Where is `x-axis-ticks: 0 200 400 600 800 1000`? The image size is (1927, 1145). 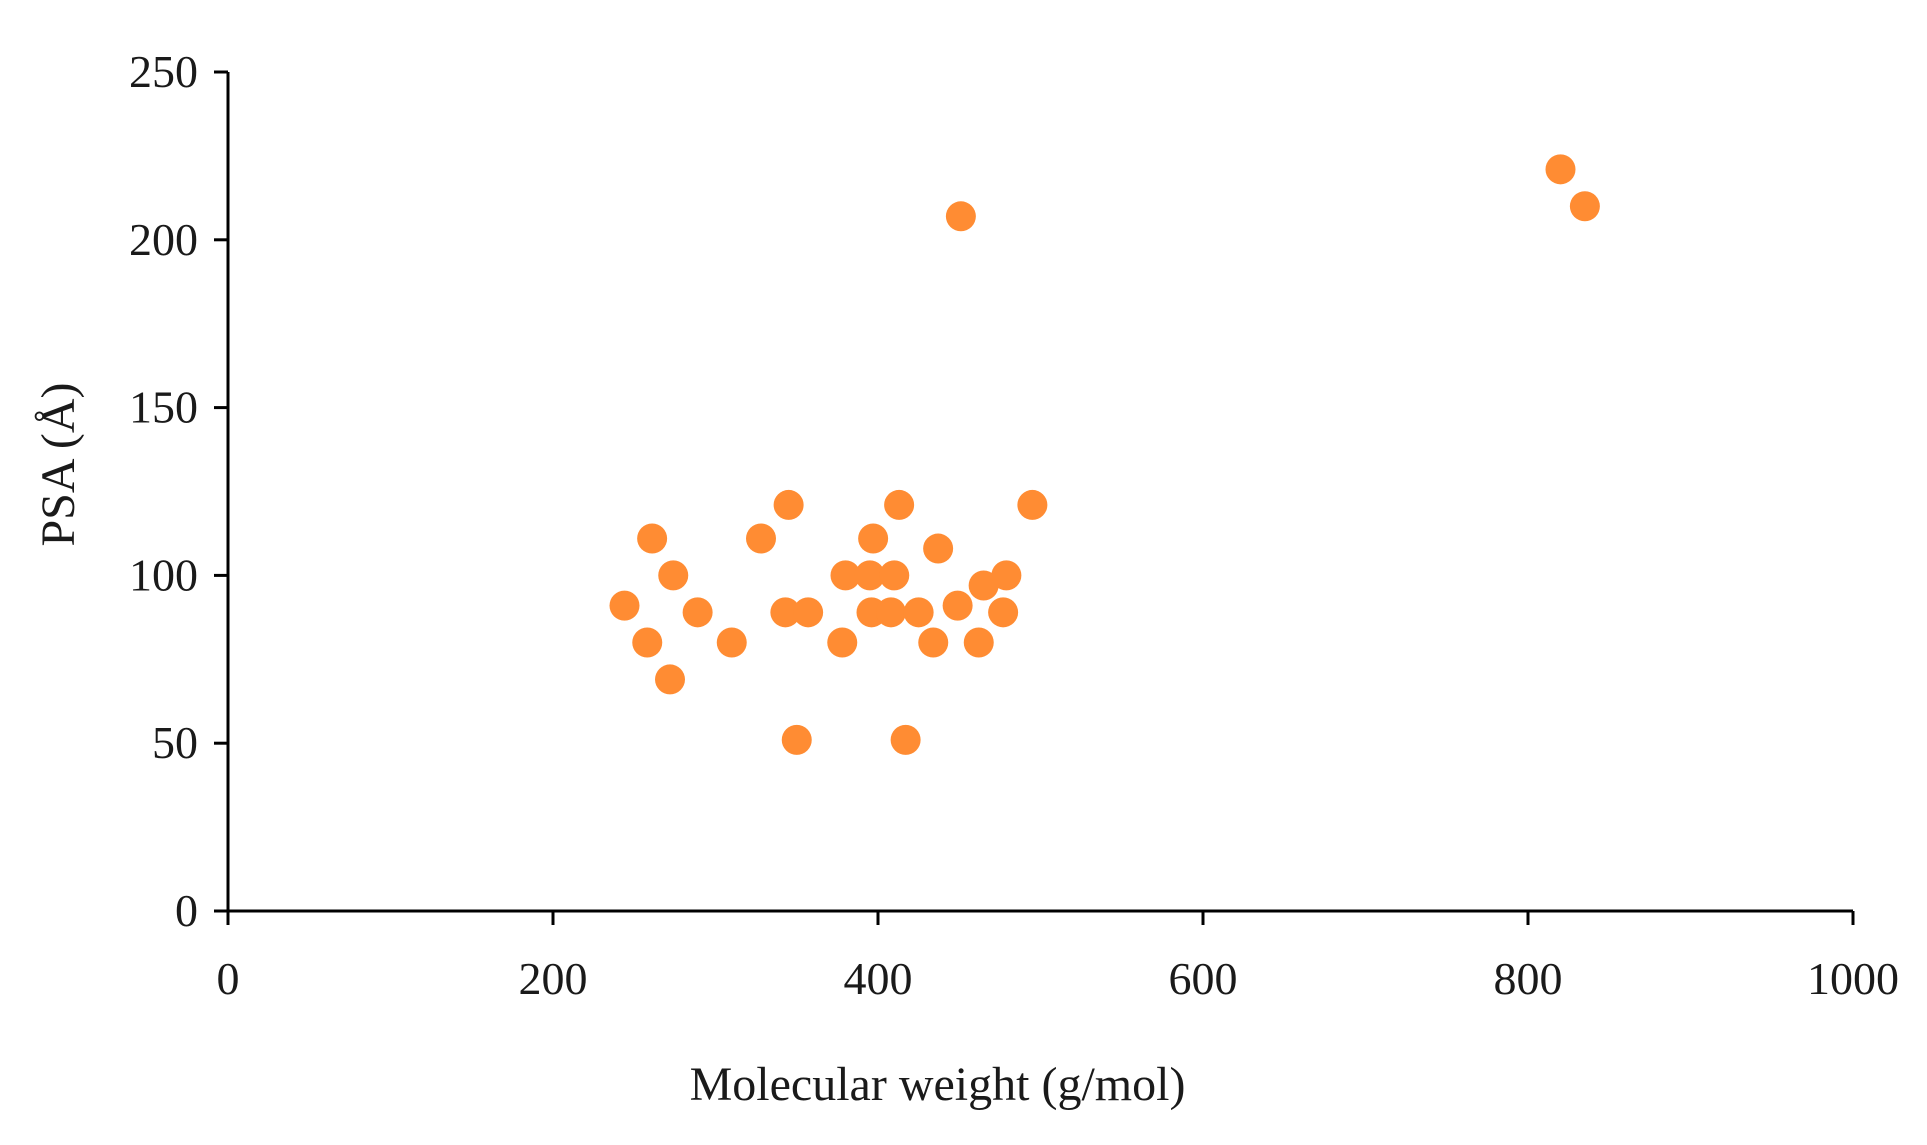
x-axis-ticks: 0 200 400 600 800 1000 is located at coordinates (1058, 957).